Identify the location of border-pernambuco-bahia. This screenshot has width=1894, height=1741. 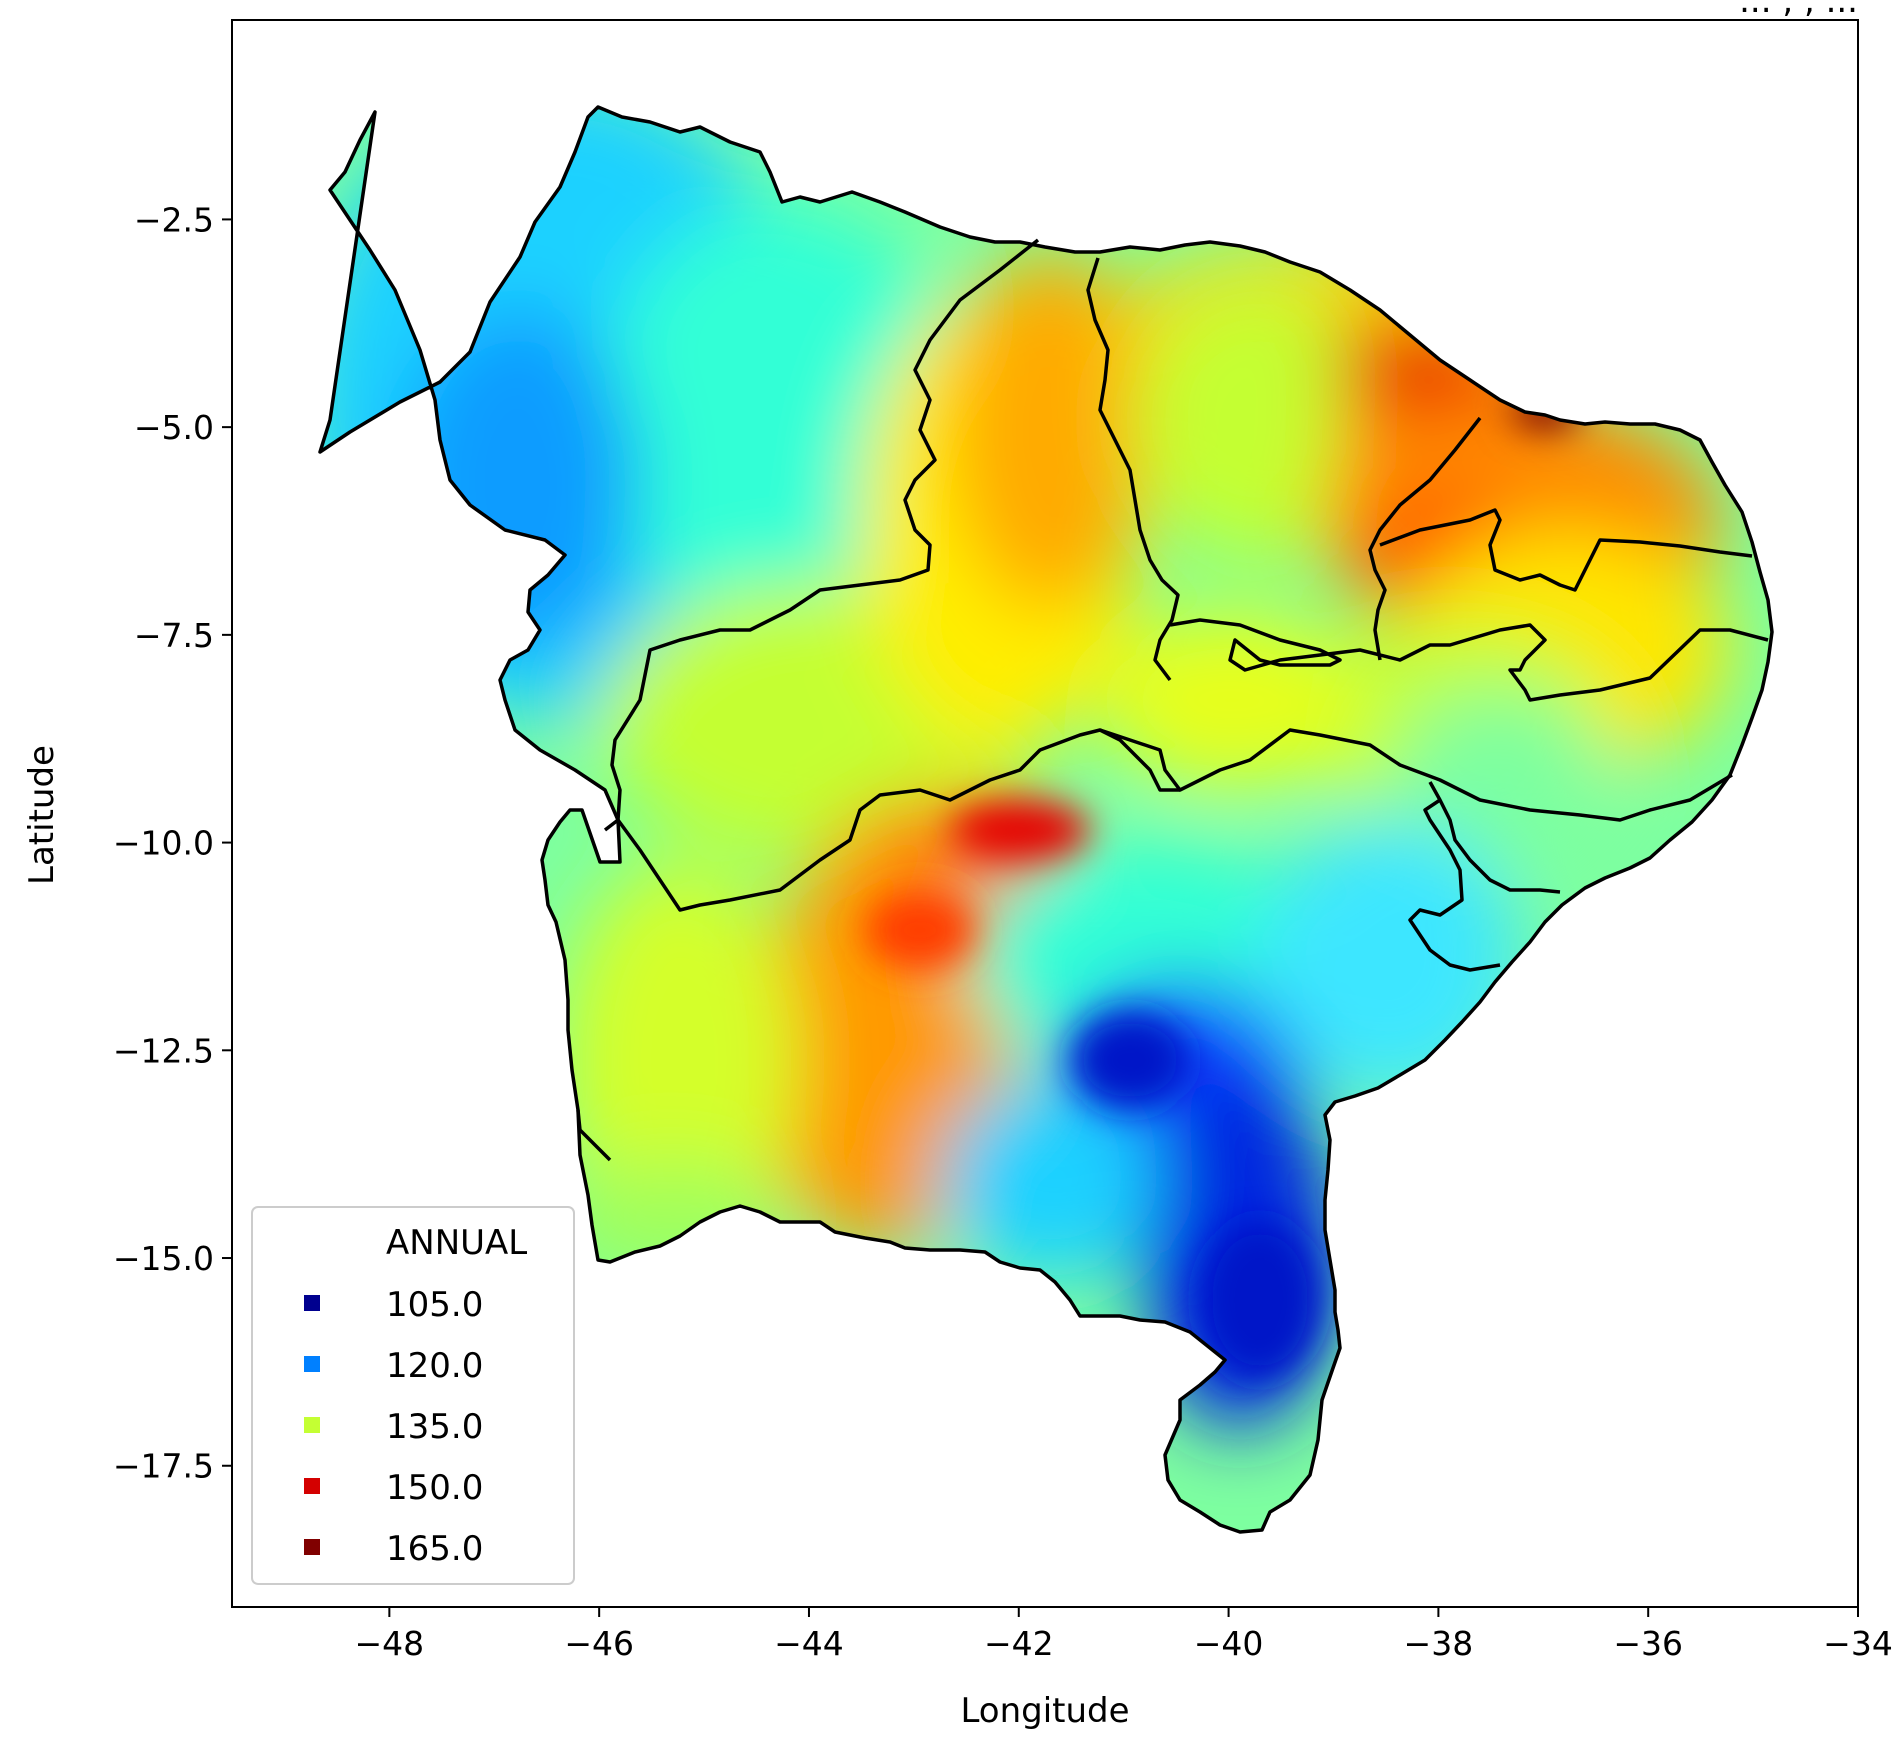
(1416, 775).